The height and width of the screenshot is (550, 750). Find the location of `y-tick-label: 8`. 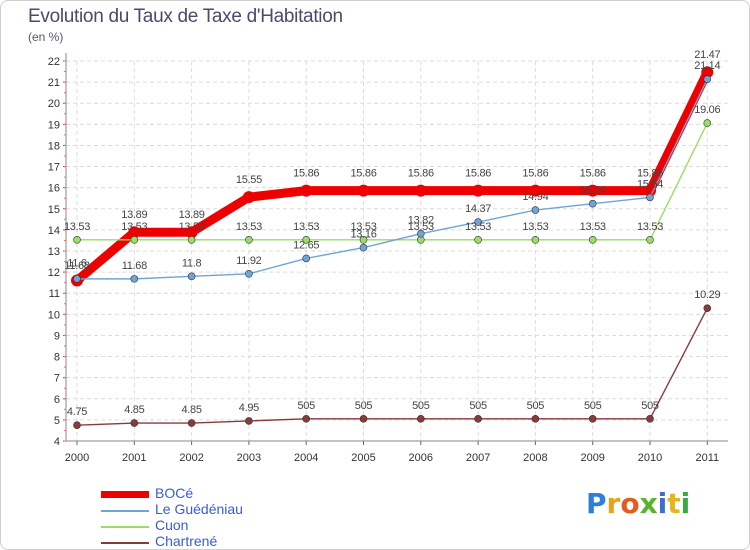

y-tick-label: 8 is located at coordinates (57, 358).